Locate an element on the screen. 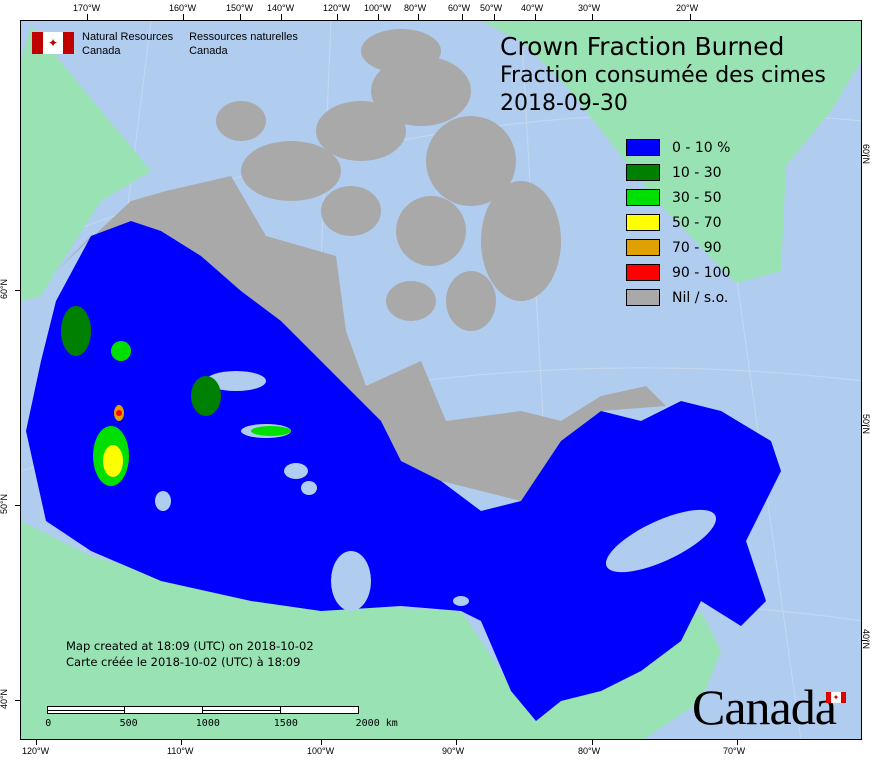 This screenshot has height=760, width=880. axis-tick-label: 110°W is located at coordinates (180, 751).